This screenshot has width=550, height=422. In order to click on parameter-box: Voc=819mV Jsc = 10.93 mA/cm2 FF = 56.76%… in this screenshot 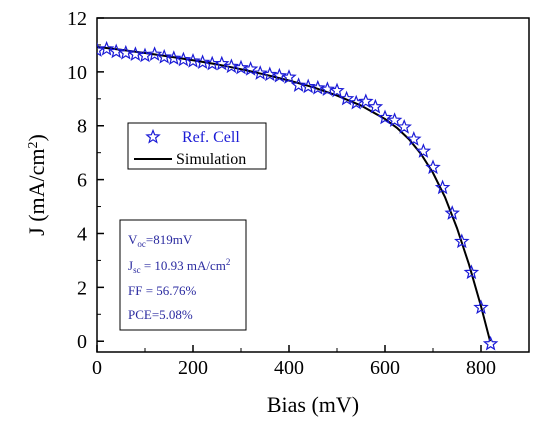, I will do `click(183, 275)`.